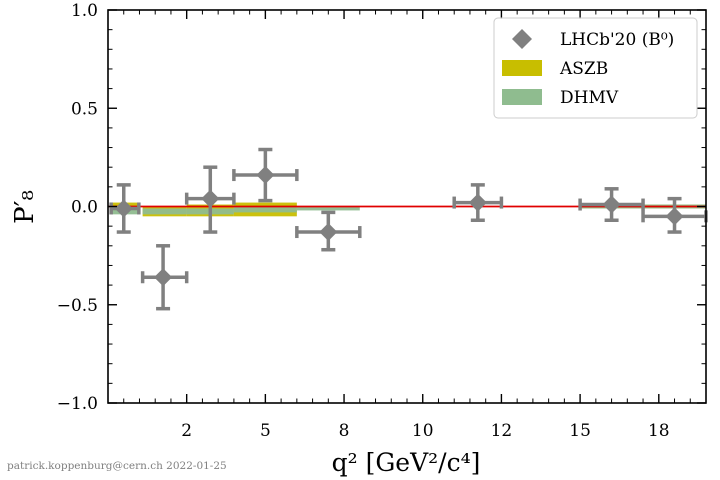  Describe the element at coordinates (617, 40) in the screenshot. I see `legend-label: LHCb'20 (B⁰)` at that location.